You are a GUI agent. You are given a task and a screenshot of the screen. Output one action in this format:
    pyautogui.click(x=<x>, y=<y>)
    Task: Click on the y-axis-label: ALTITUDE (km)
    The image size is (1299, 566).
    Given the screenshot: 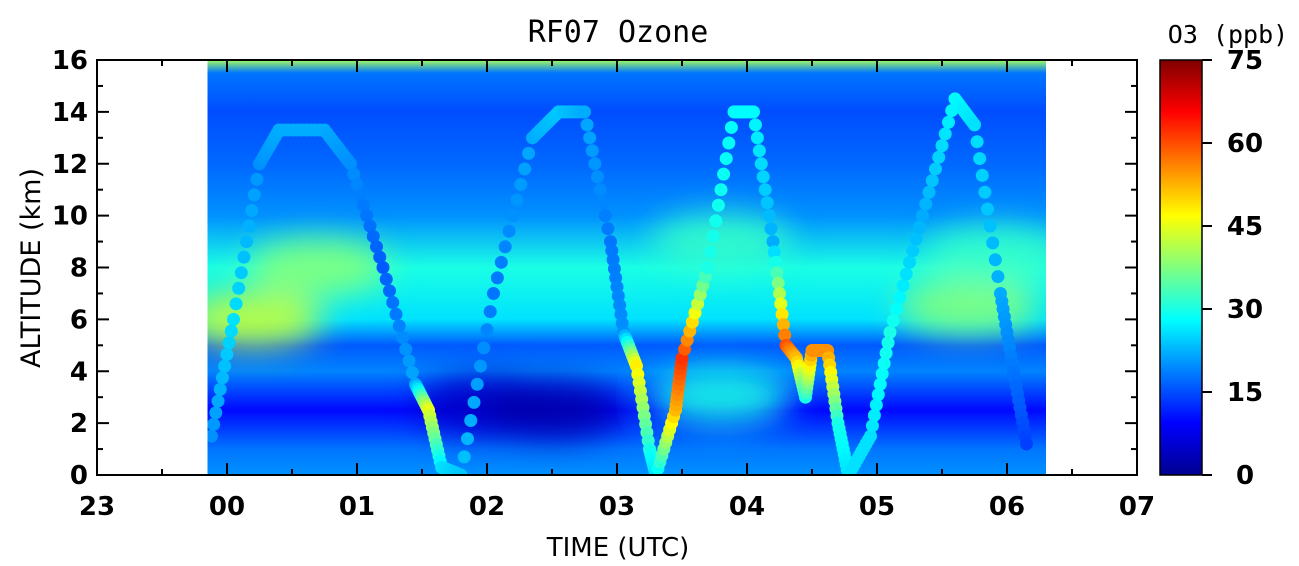 What is the action you would take?
    pyautogui.click(x=31, y=268)
    